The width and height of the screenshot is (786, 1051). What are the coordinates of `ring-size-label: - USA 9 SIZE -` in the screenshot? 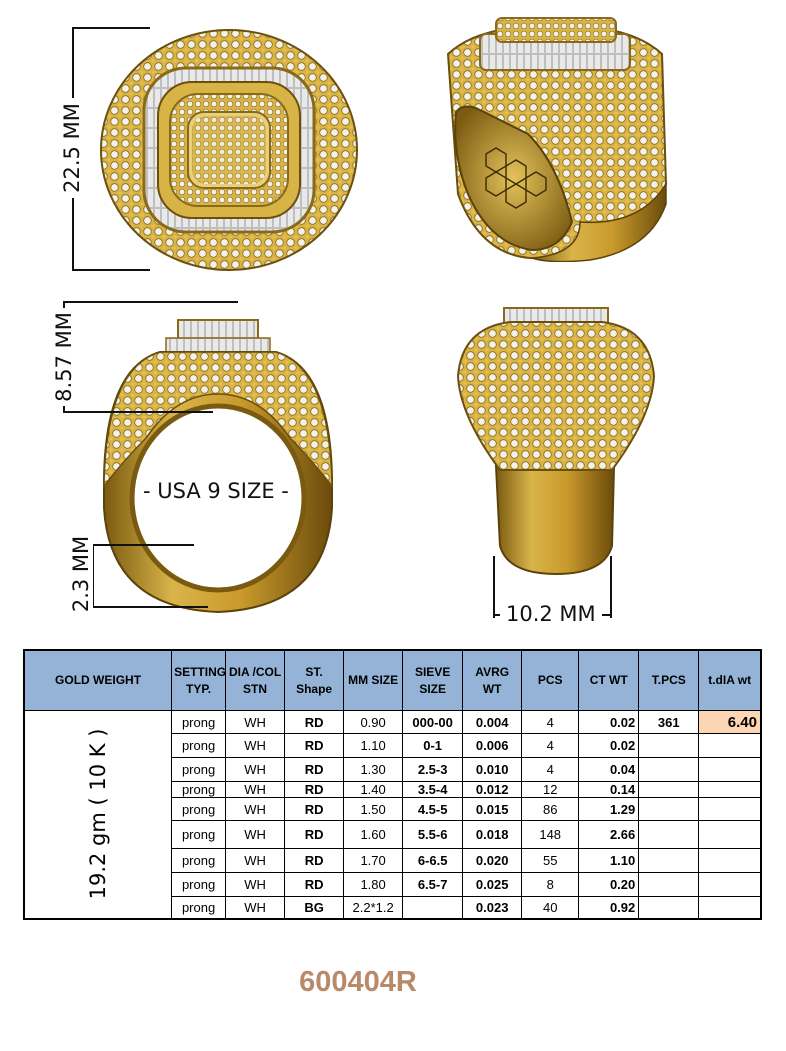 It's located at (216, 491).